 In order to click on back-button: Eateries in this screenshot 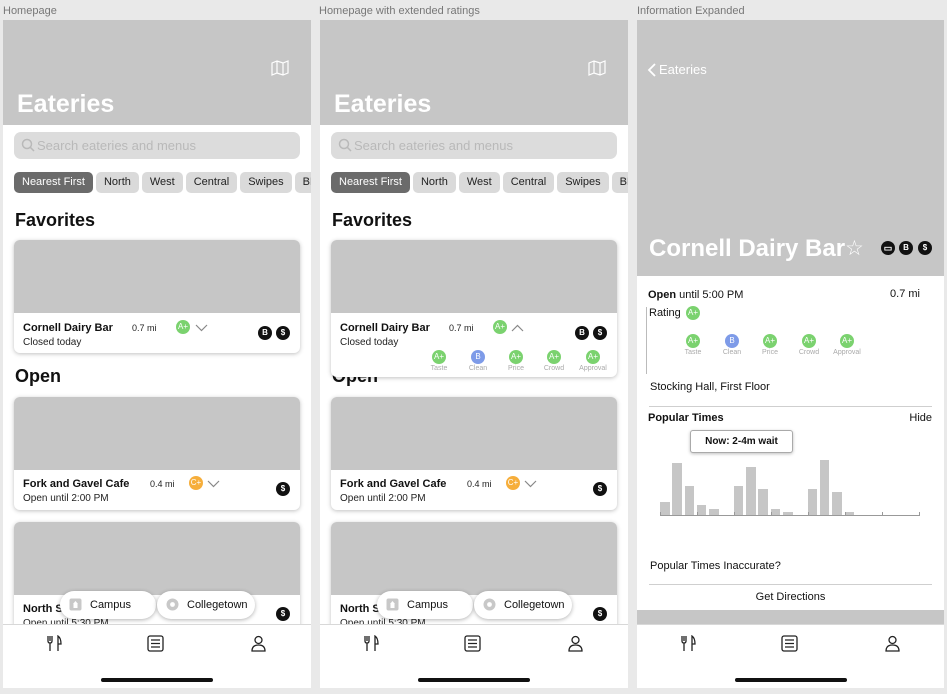, I will do `click(683, 69)`.